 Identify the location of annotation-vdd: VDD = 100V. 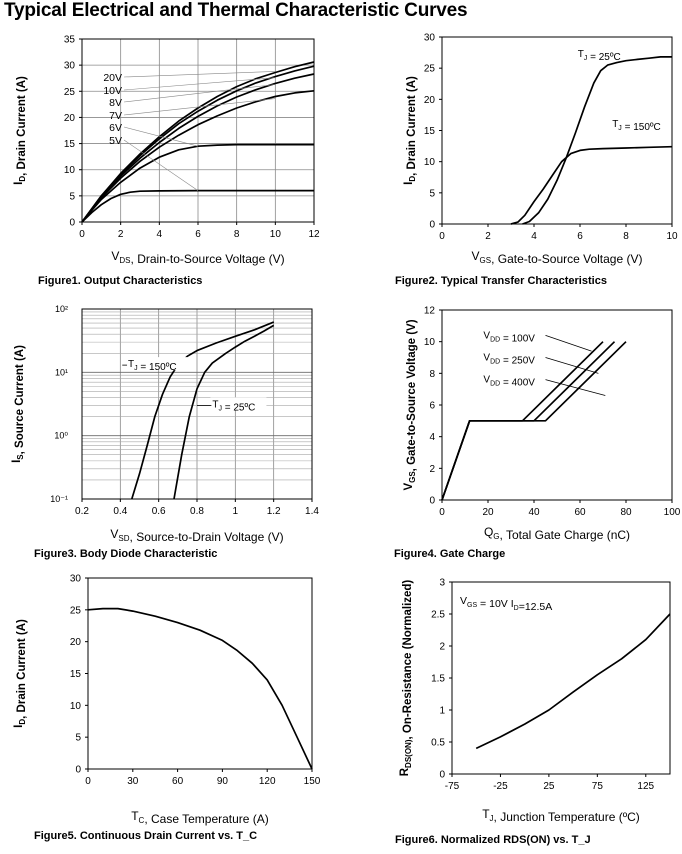
(509, 337).